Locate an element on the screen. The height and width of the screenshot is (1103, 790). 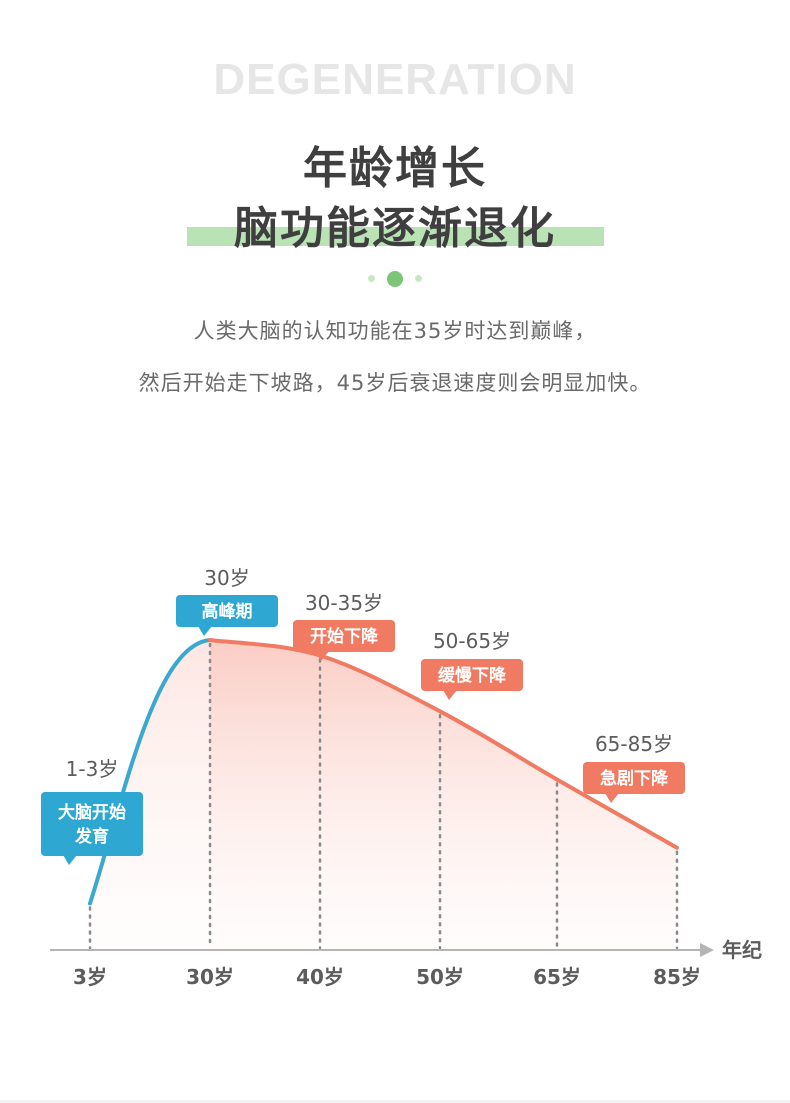
annotation-stage-label: 开始下降 is located at coordinates (344, 636).